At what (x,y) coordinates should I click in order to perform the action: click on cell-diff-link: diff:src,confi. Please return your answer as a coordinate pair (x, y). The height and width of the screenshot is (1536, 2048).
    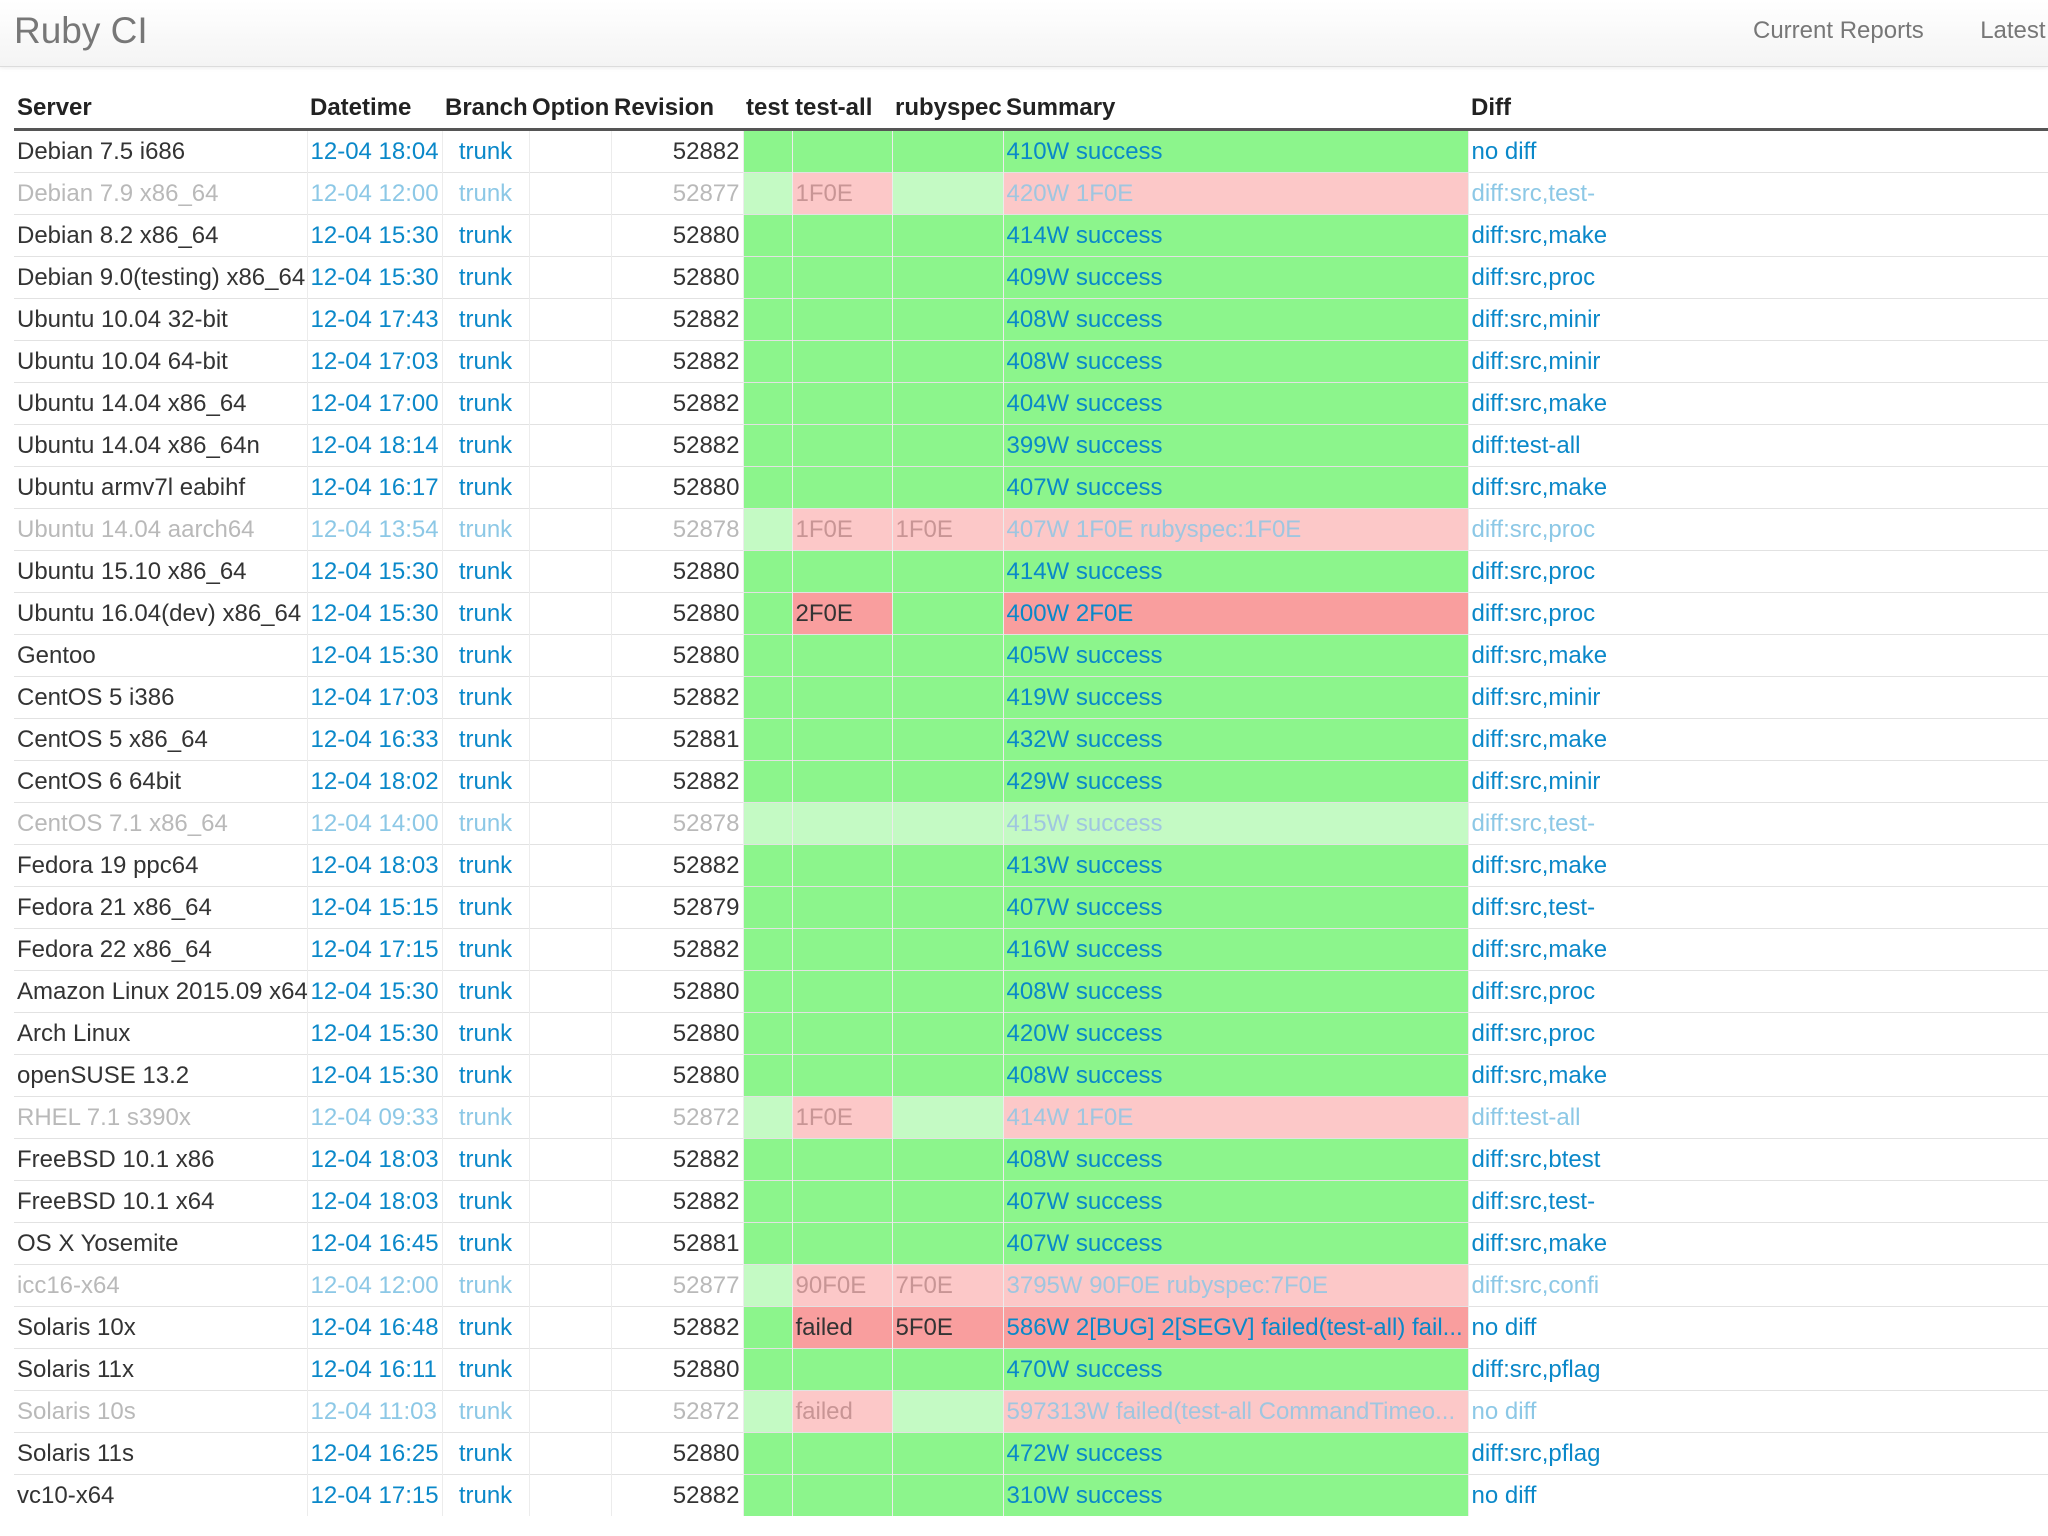
    Looking at the image, I should click on (1536, 1285).